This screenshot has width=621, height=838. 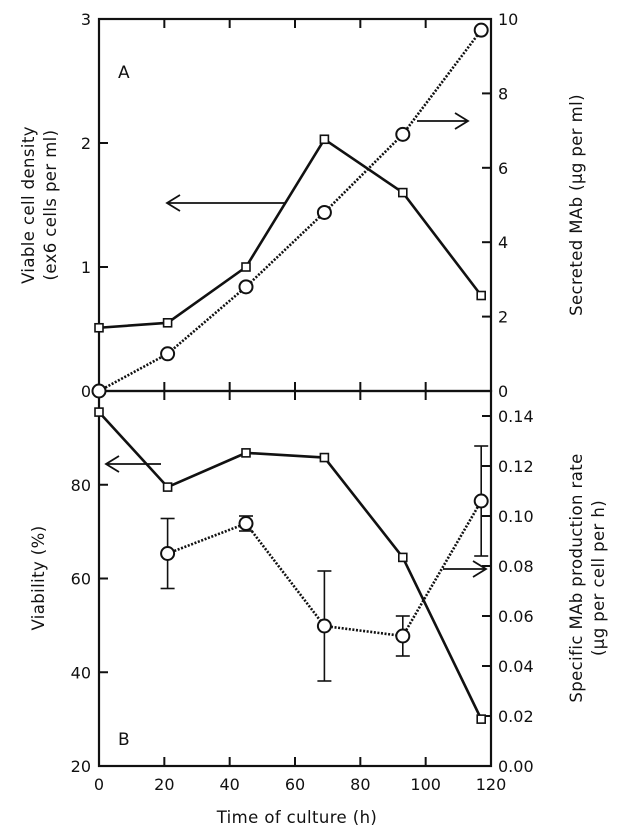 I want to click on panel-a-left-tick-label-1: 1, so click(x=86, y=267).